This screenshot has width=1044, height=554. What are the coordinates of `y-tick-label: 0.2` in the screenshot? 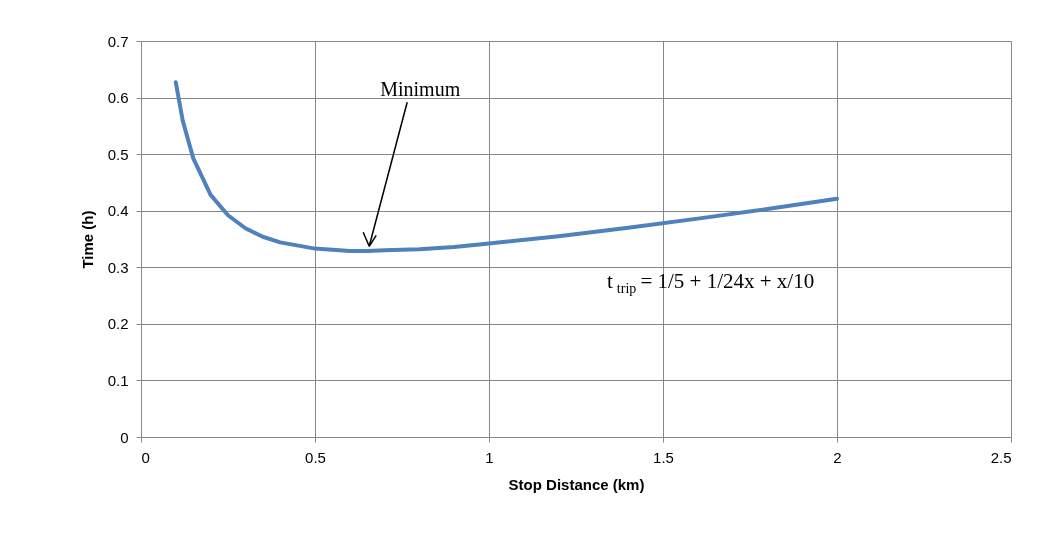 It's located at (118, 324).